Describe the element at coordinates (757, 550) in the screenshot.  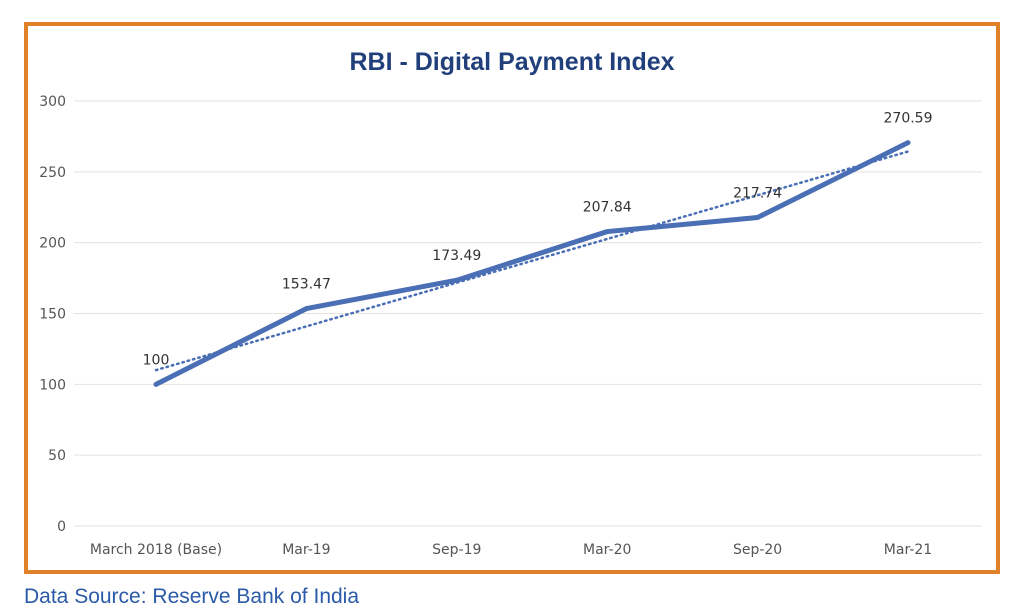
I see `x-tick-label: Sep-20` at that location.